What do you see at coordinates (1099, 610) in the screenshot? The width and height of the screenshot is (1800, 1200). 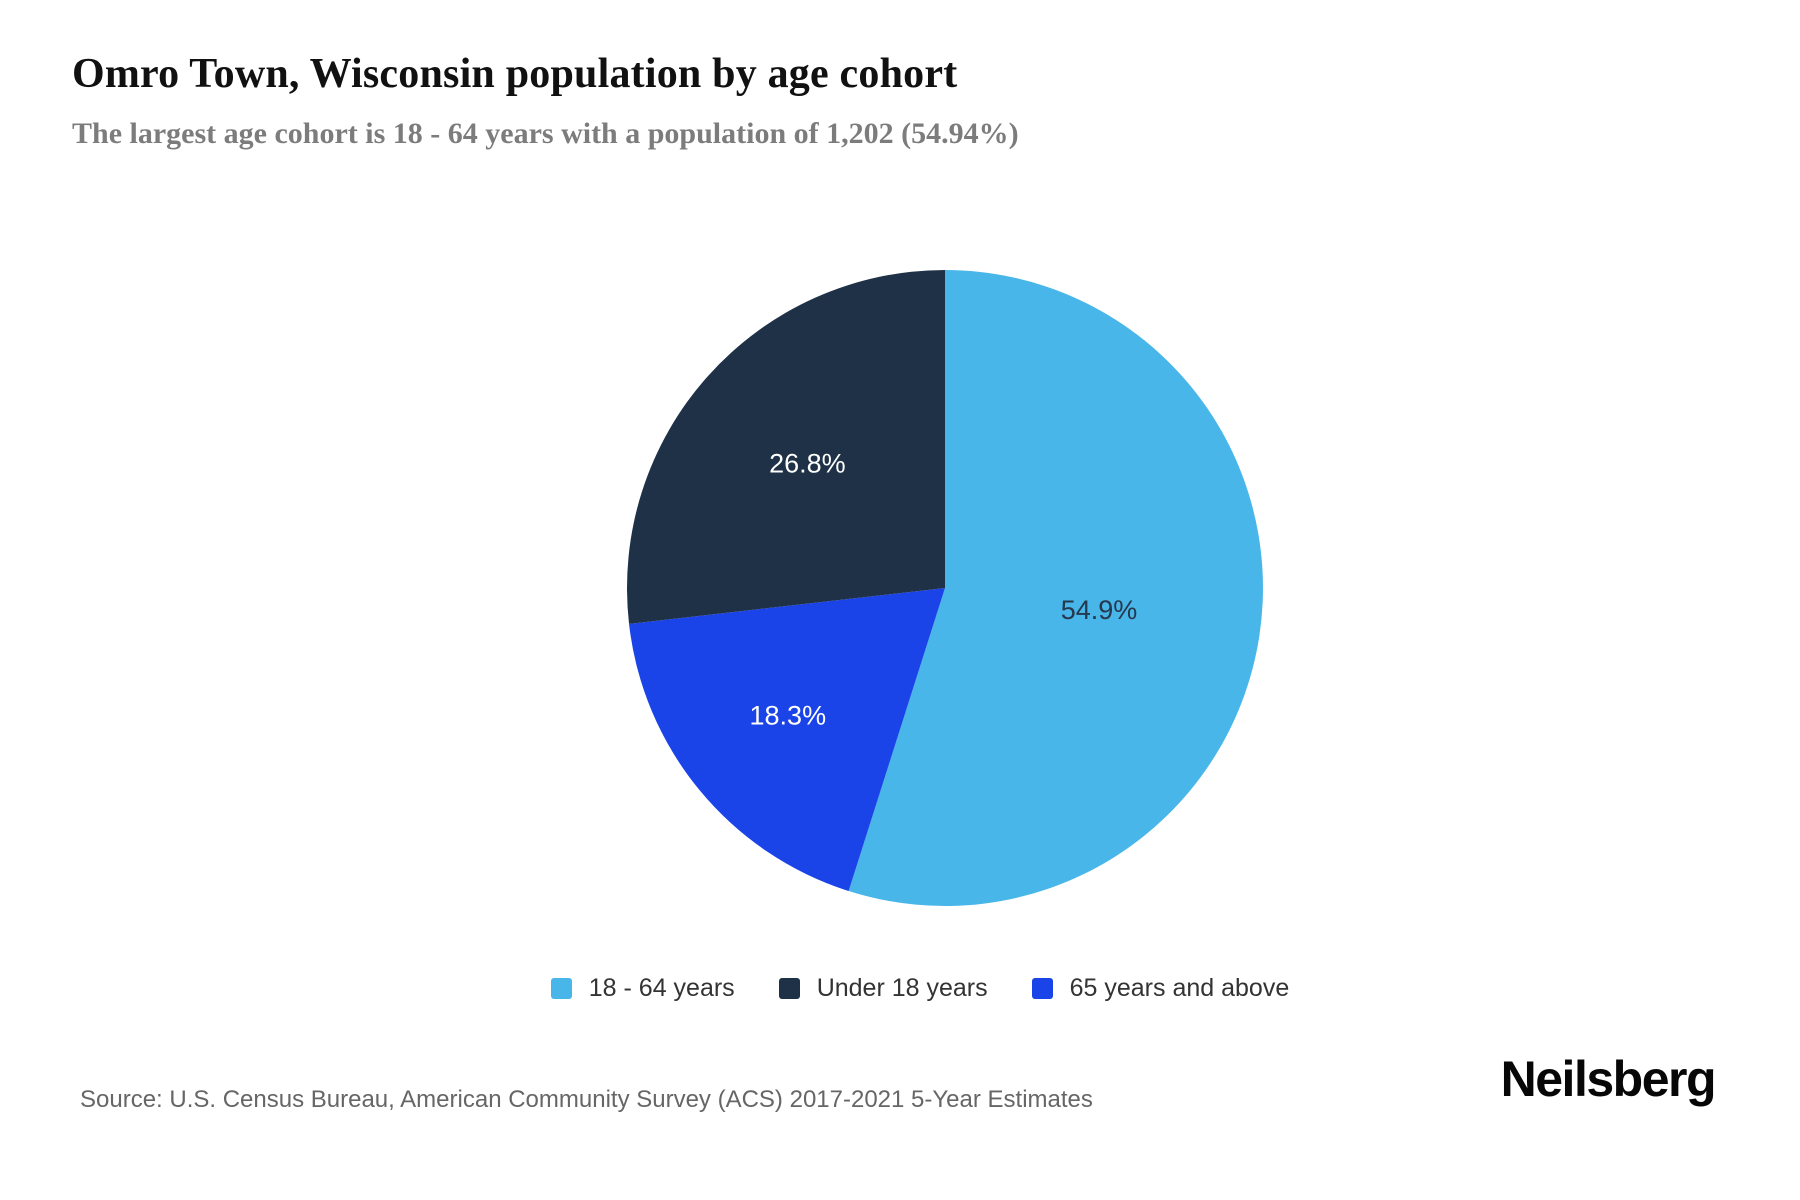 I see `data-label-18-64-years: 54.9%` at bounding box center [1099, 610].